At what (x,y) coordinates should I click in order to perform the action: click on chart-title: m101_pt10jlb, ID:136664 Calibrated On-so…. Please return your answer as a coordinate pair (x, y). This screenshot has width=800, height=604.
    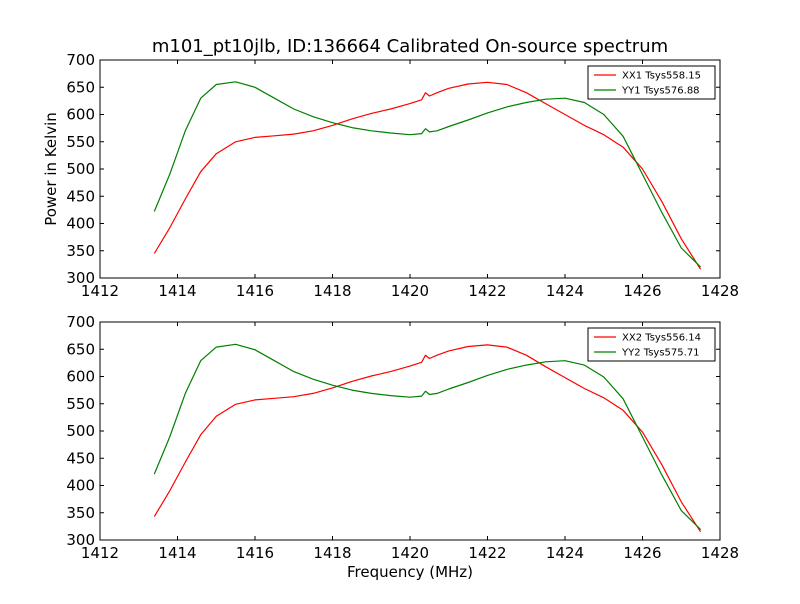
    Looking at the image, I should click on (410, 46).